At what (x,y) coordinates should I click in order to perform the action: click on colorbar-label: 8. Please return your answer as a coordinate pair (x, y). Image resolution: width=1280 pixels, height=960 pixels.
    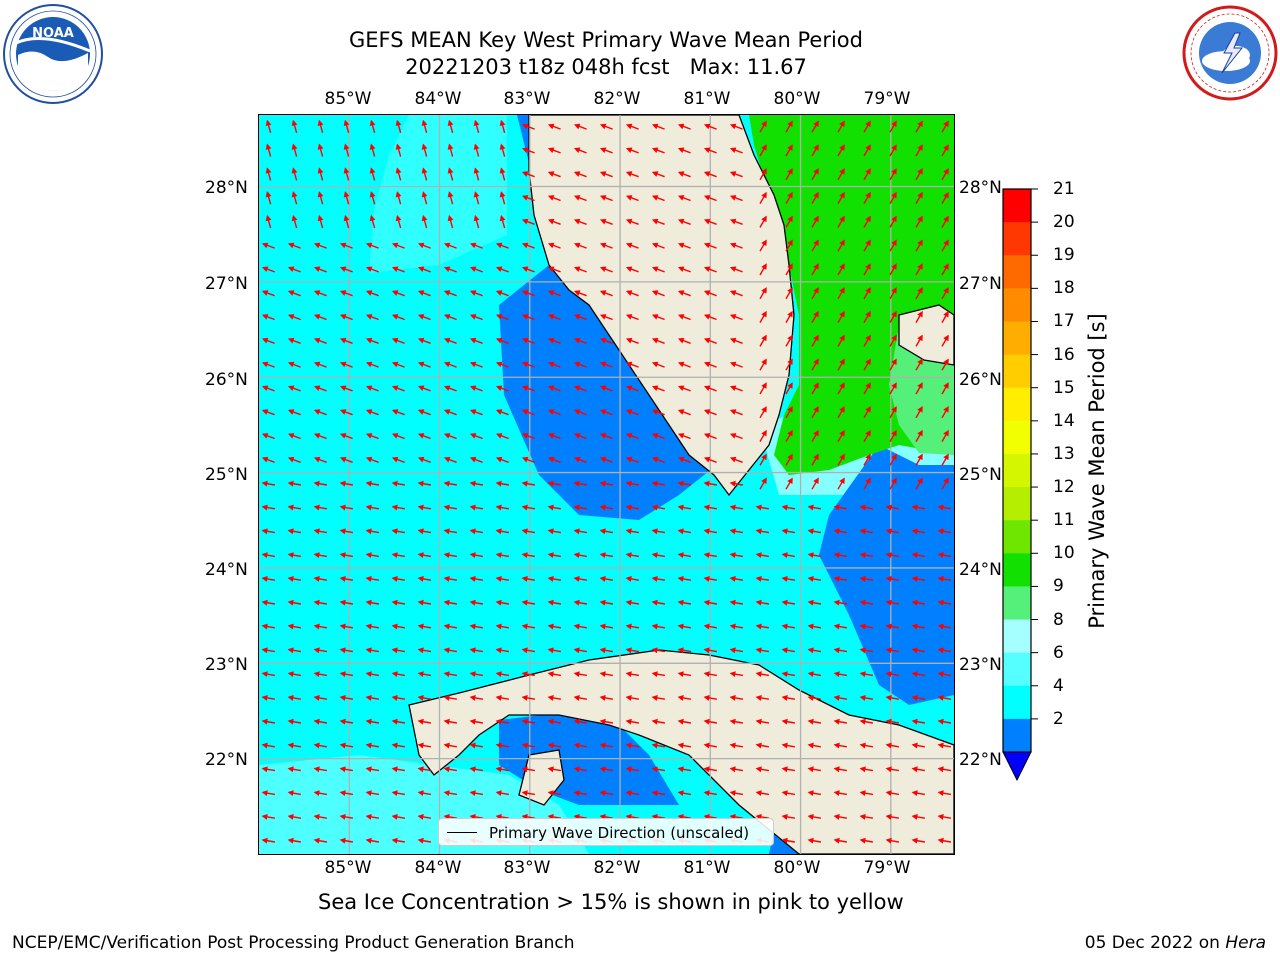
    Looking at the image, I should click on (1058, 619).